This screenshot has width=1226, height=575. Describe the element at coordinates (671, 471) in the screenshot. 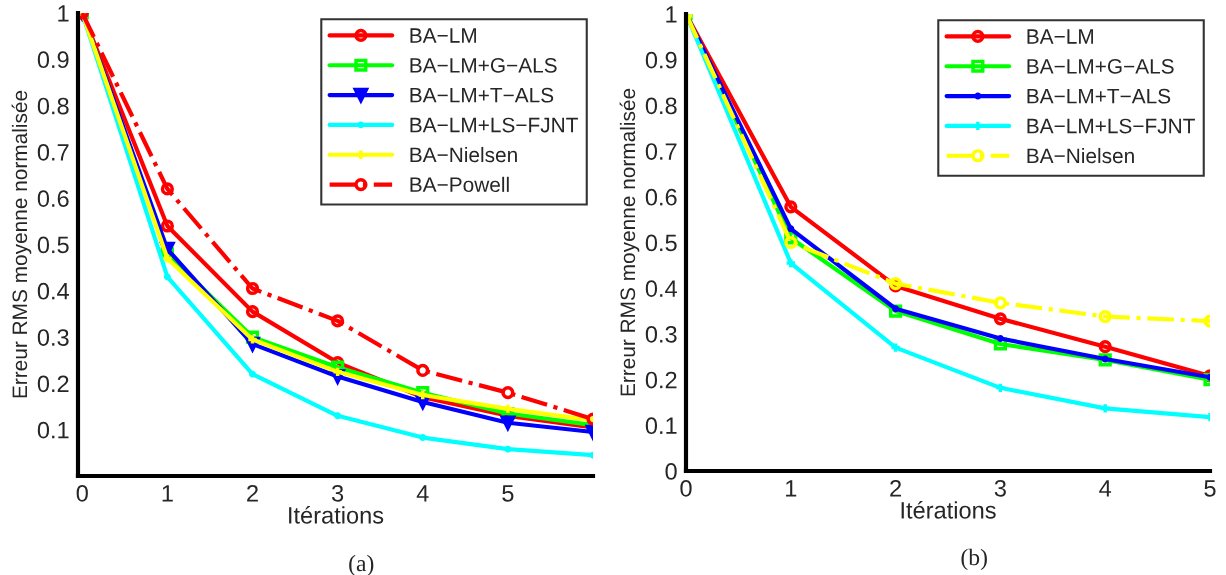

I see `y-tick-label: 0` at that location.